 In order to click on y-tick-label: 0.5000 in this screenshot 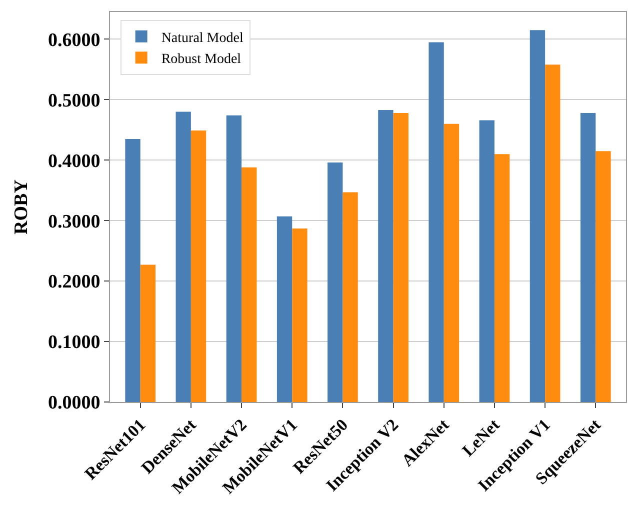, I will do `click(74, 101)`.